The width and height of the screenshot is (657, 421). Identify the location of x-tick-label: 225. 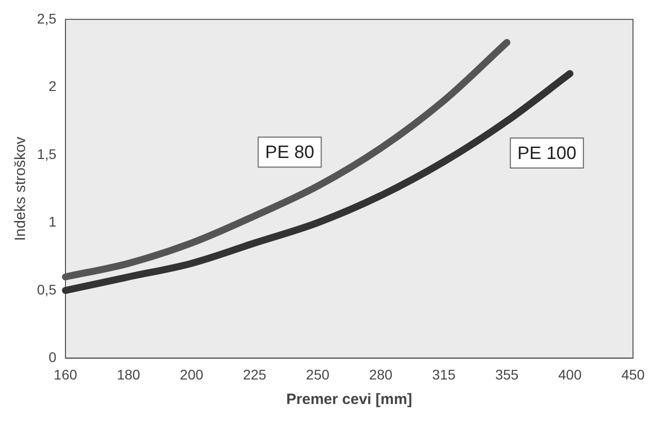
(254, 374).